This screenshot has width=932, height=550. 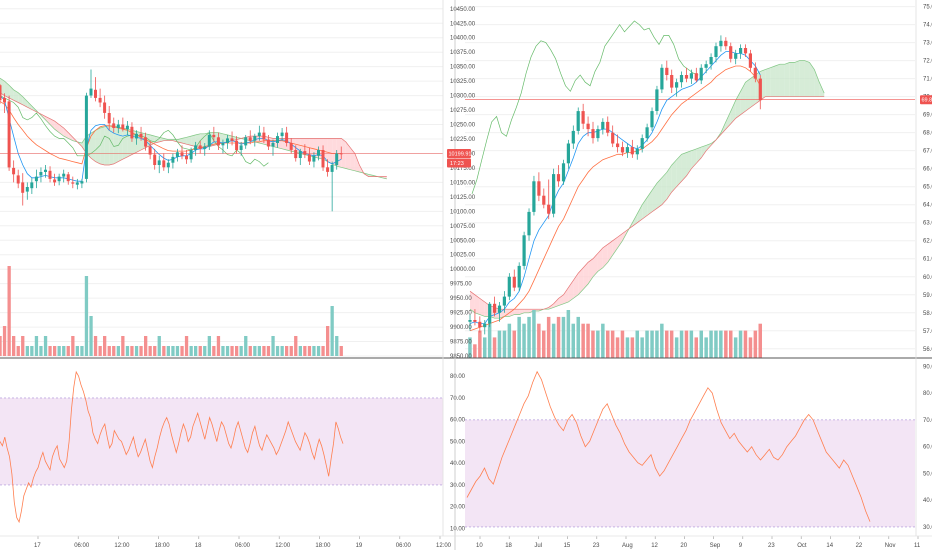 What do you see at coordinates (171, 140) in the screenshot?
I see `left-candles` at bounding box center [171, 140].